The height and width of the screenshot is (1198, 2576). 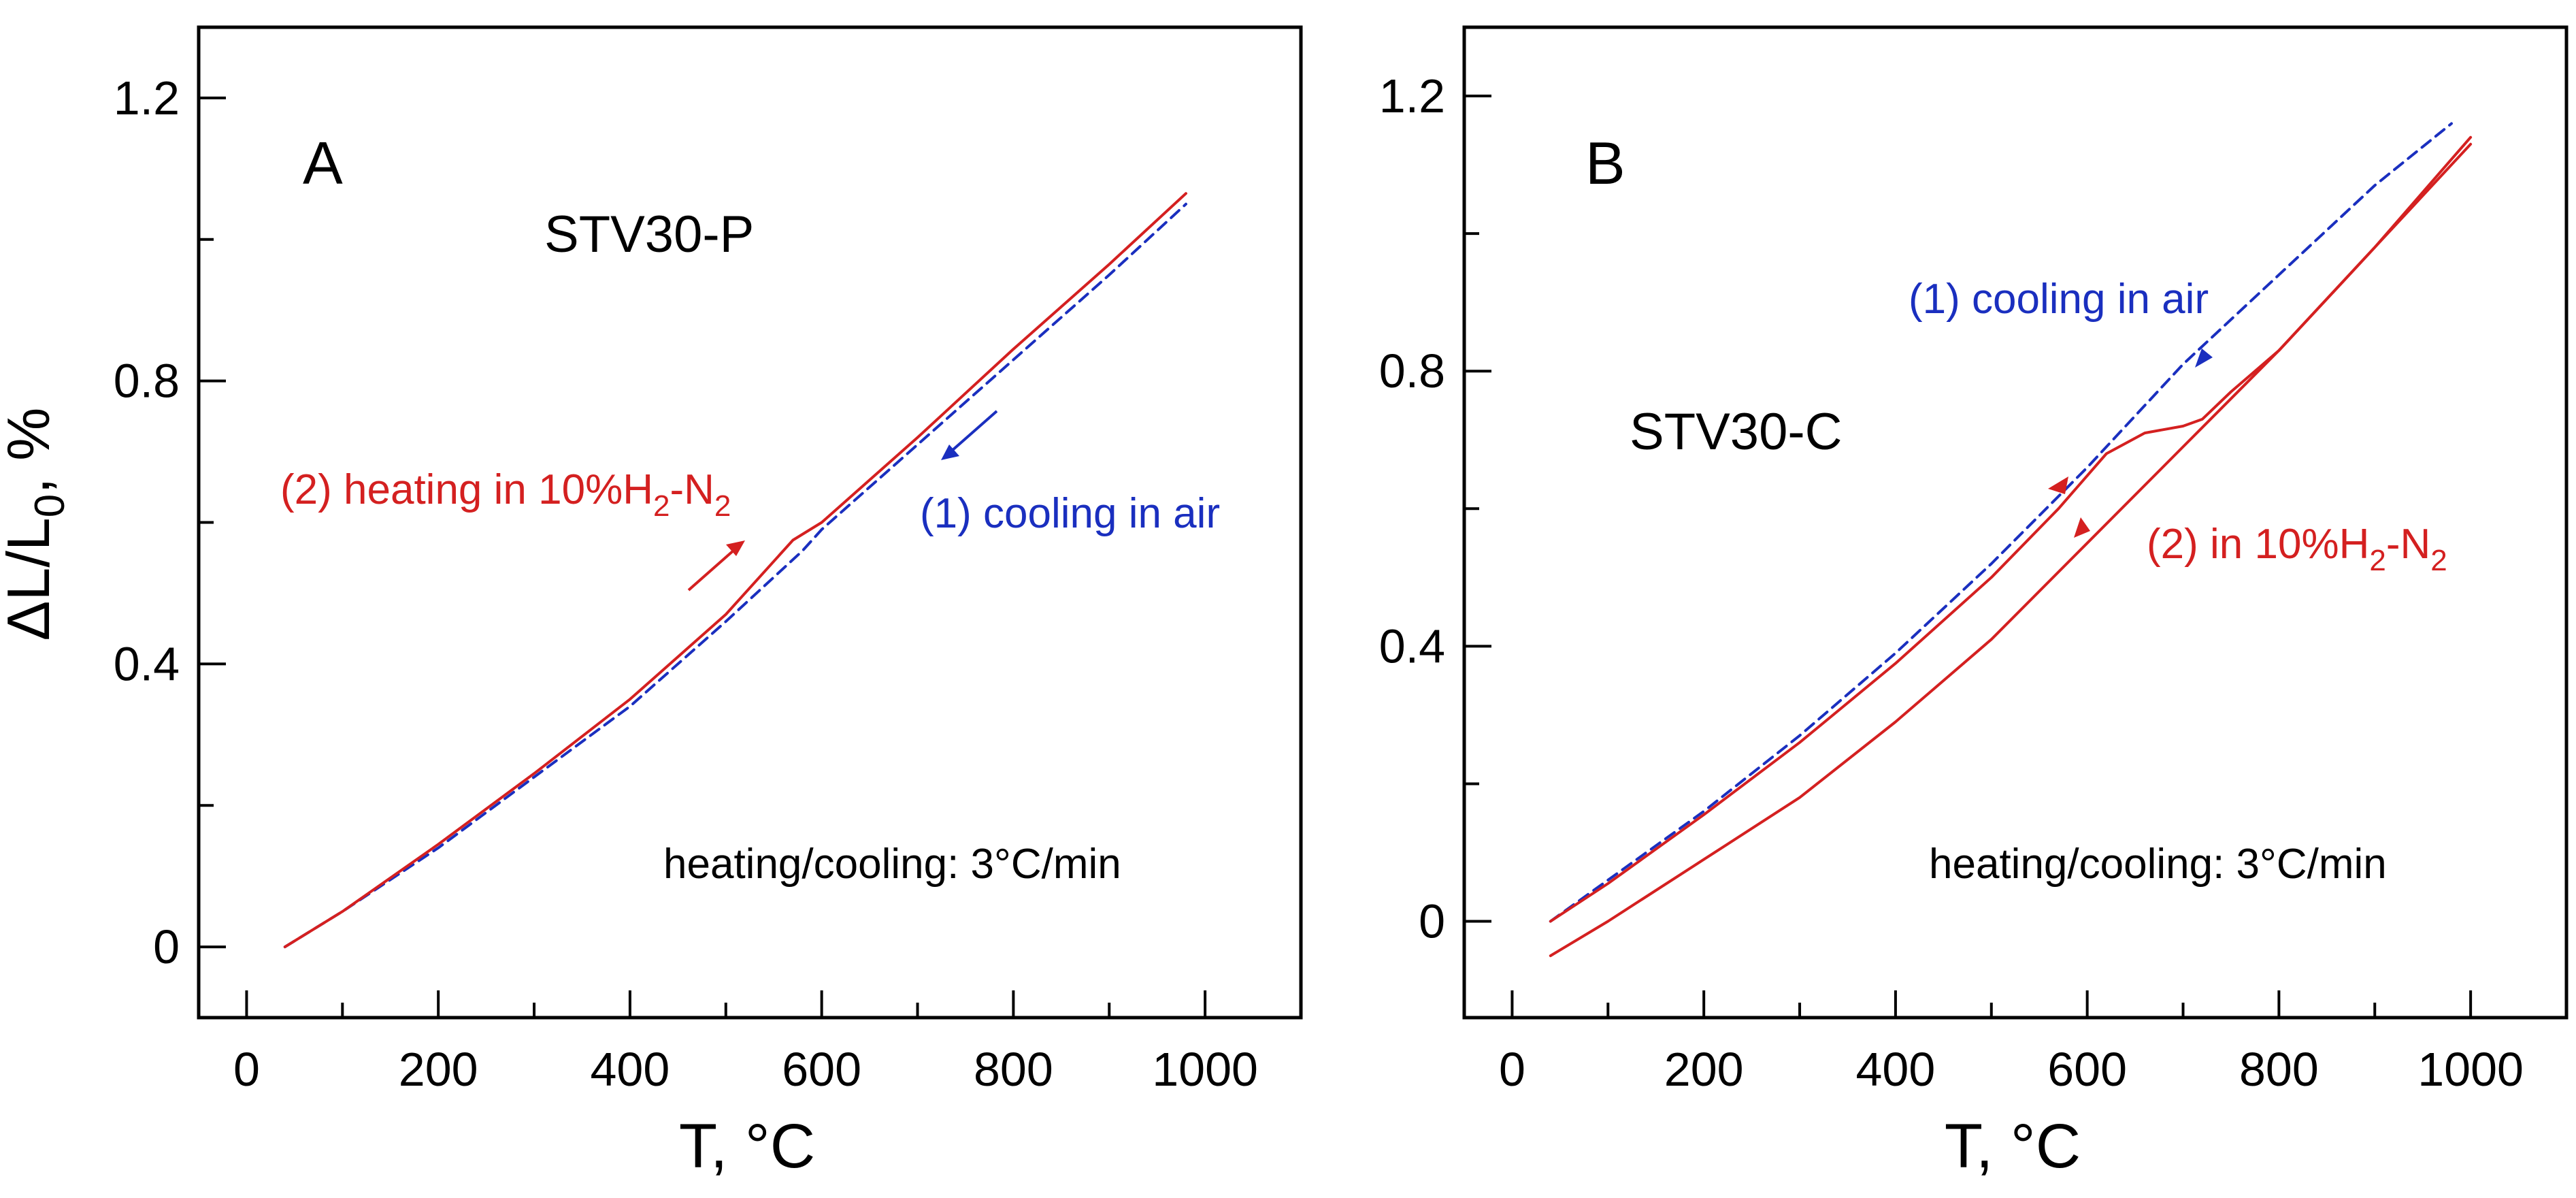 What do you see at coordinates (1205, 1069) in the screenshot?
I see `panel-a-x-tick-label-1000: 1000` at bounding box center [1205, 1069].